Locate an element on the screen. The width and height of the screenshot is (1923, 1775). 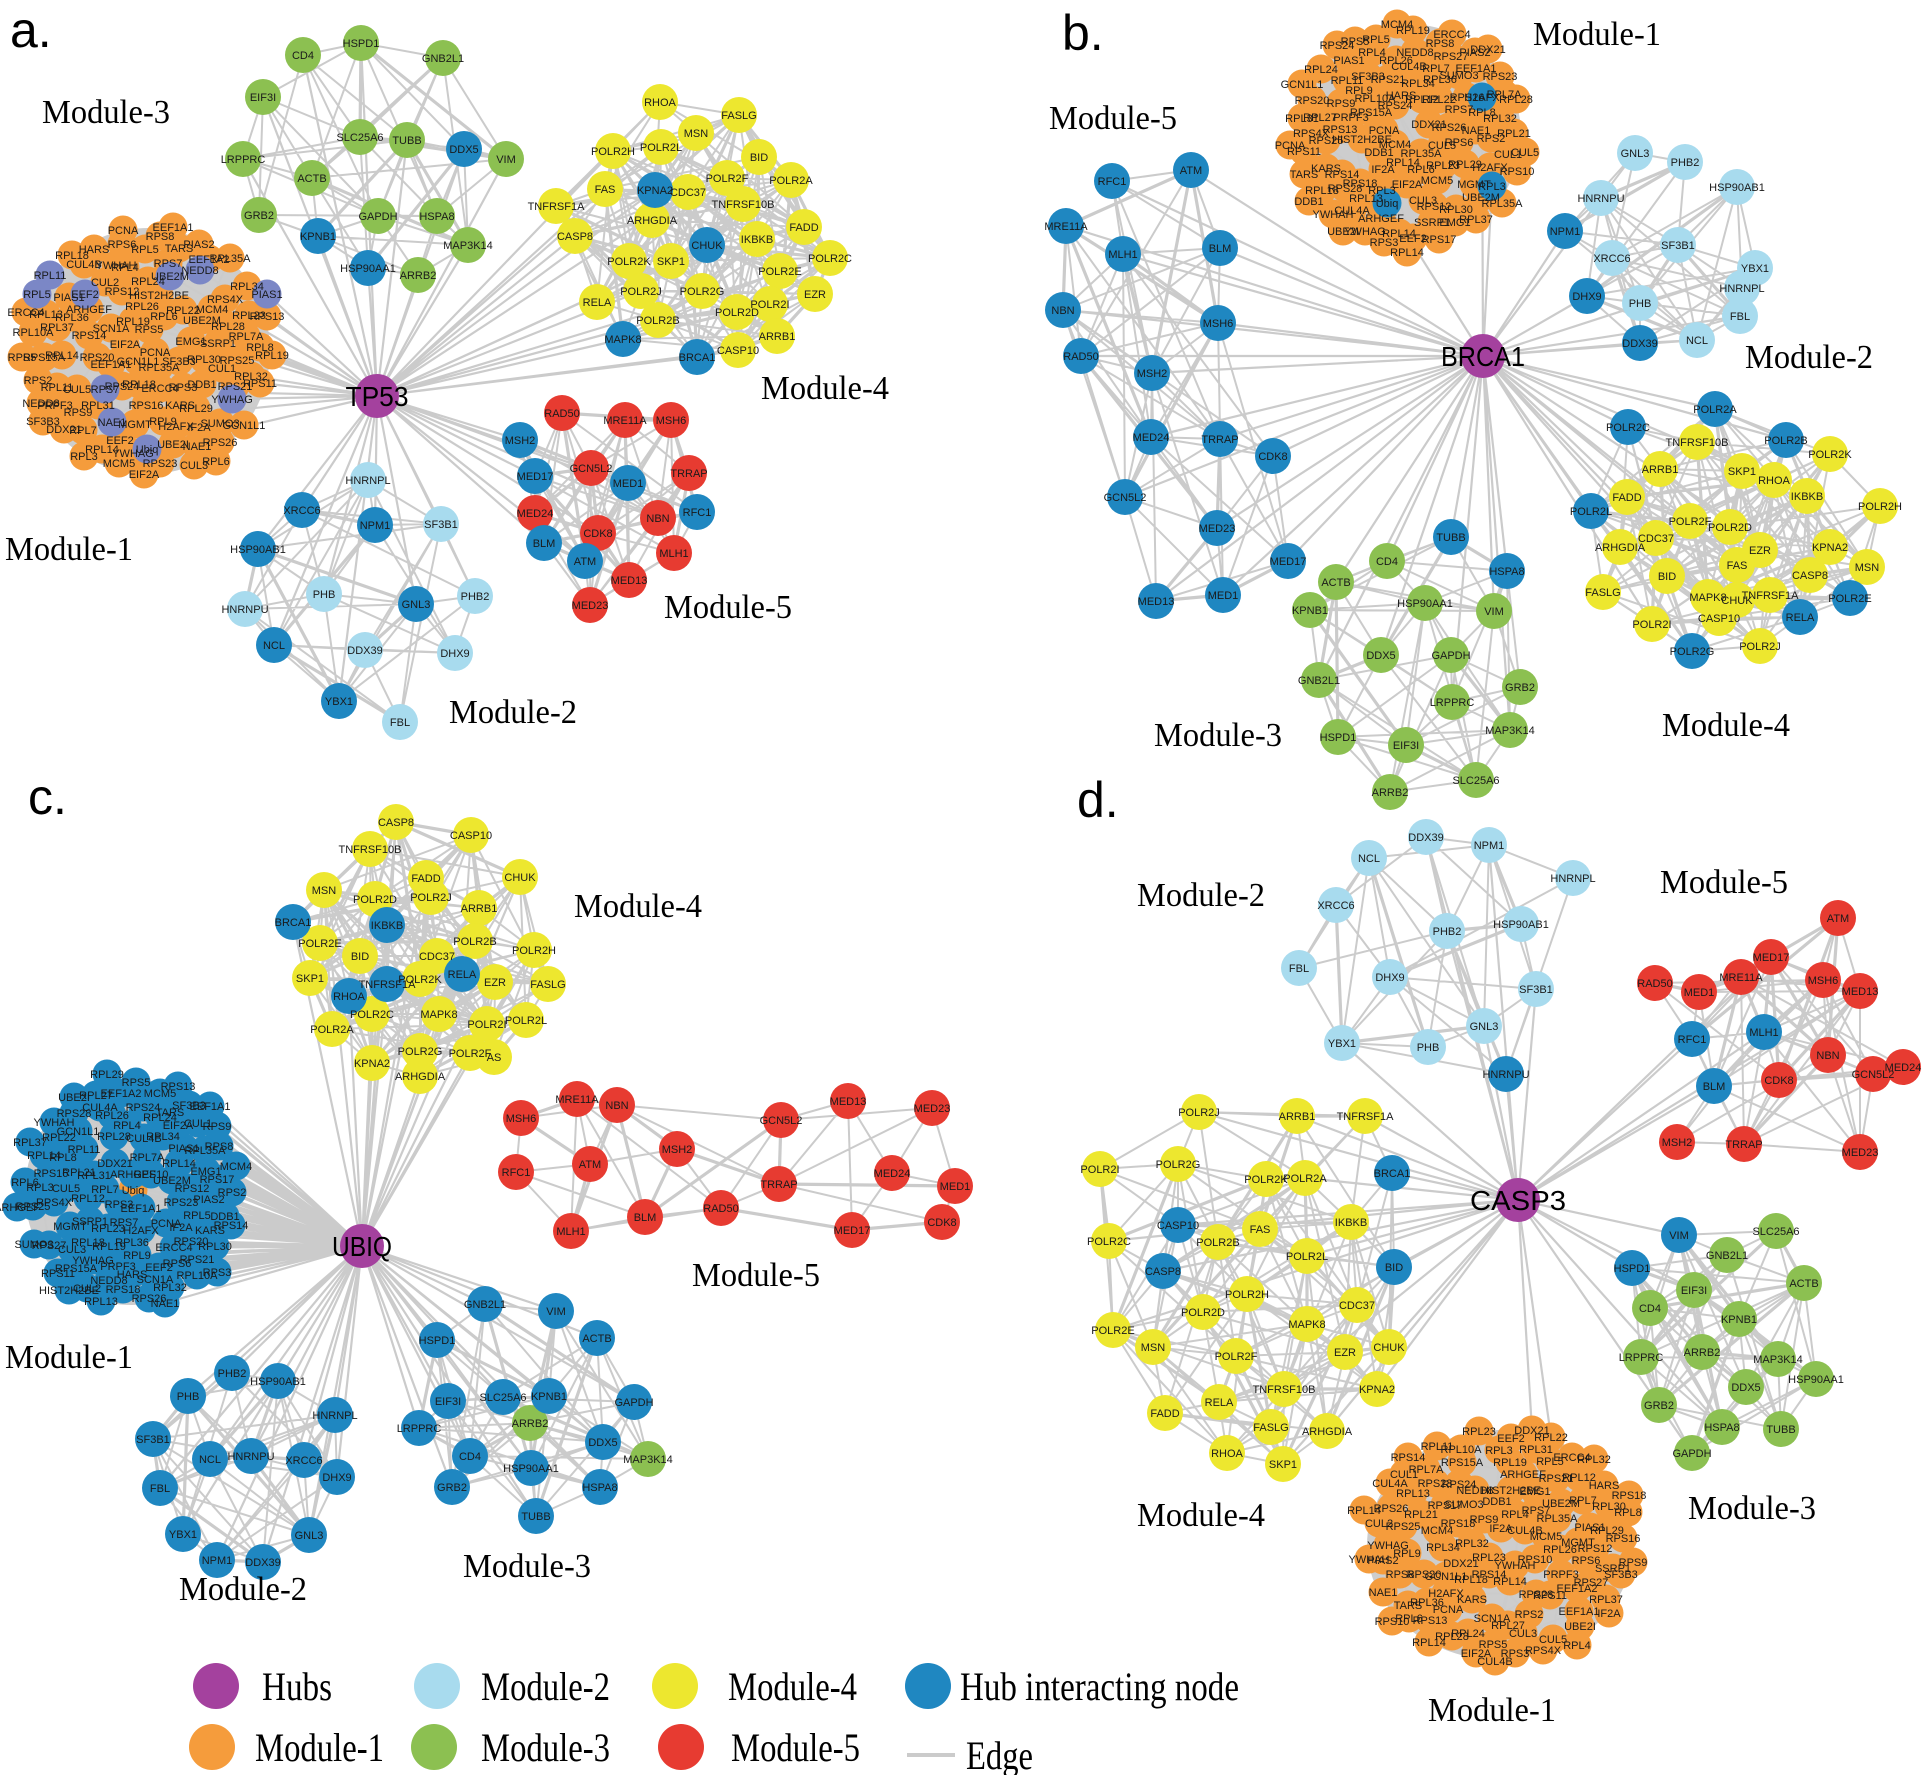
svg-text: RPL21 is located at coordinates (1421, 1515).